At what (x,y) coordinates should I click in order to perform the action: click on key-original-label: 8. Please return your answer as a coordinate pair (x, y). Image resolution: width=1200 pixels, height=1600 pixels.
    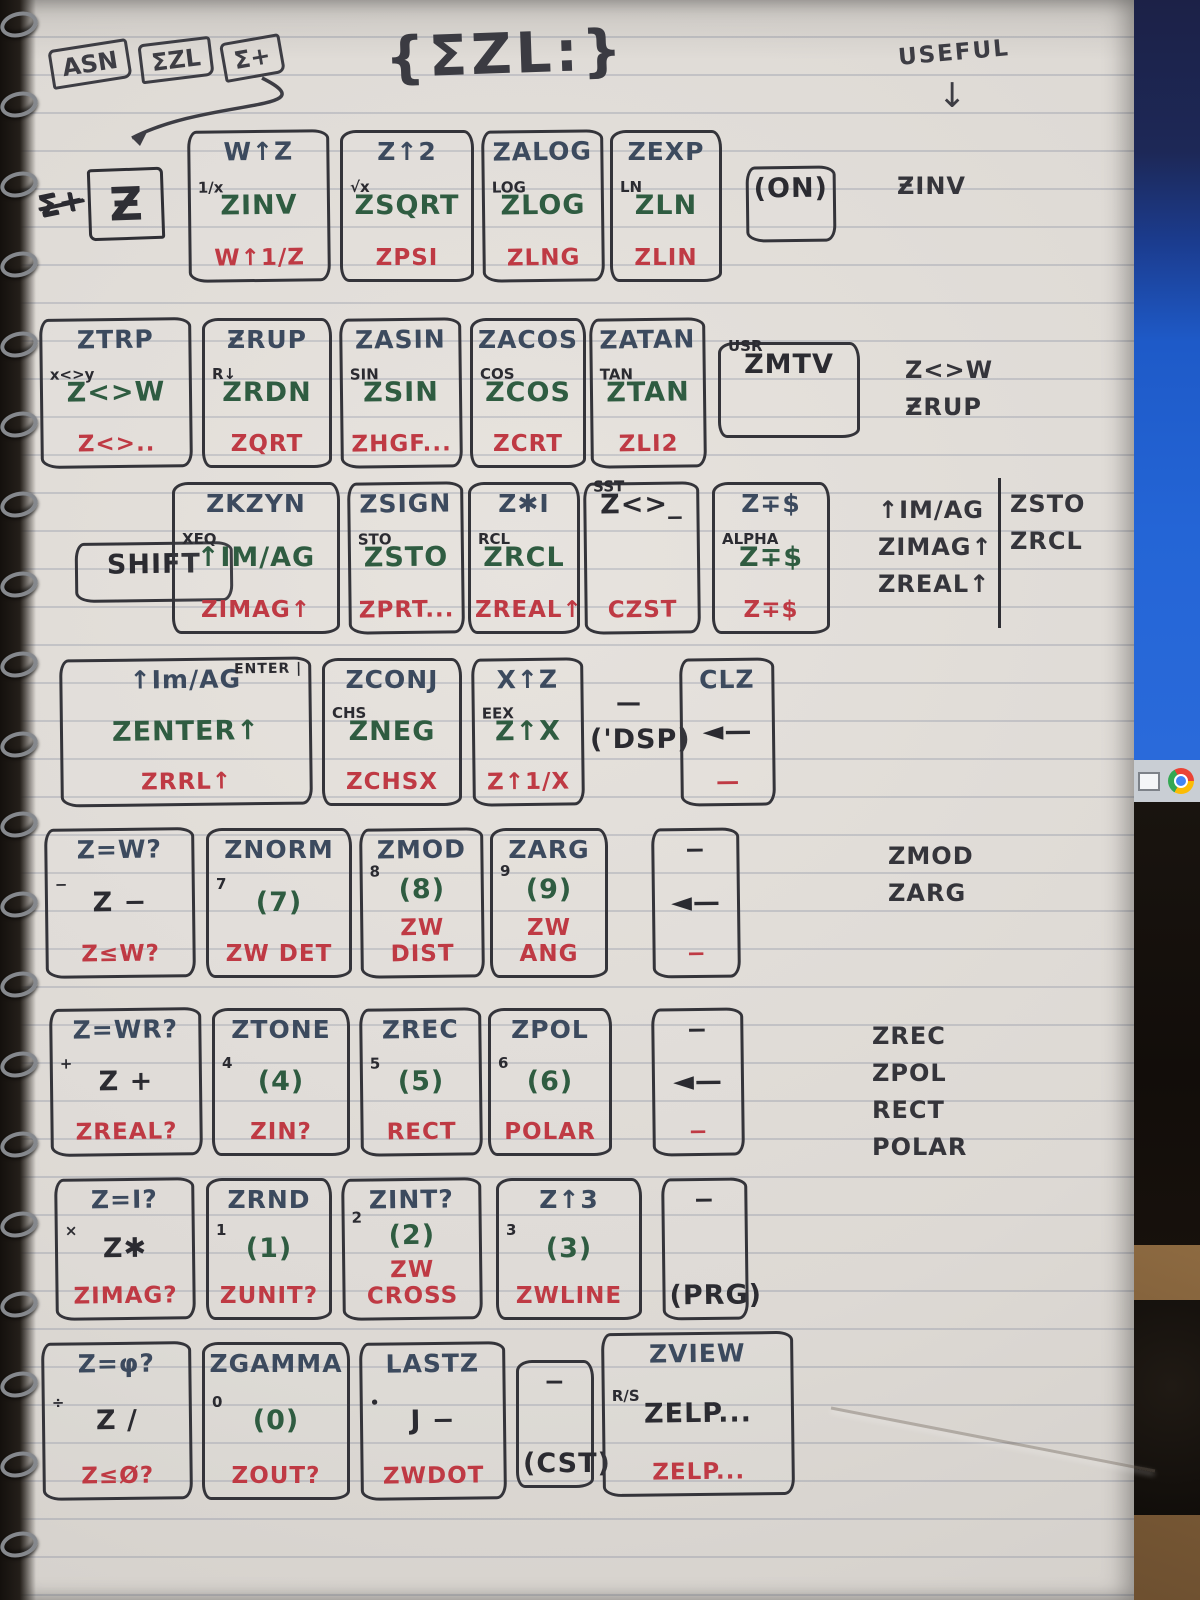
    Looking at the image, I should click on (375, 871).